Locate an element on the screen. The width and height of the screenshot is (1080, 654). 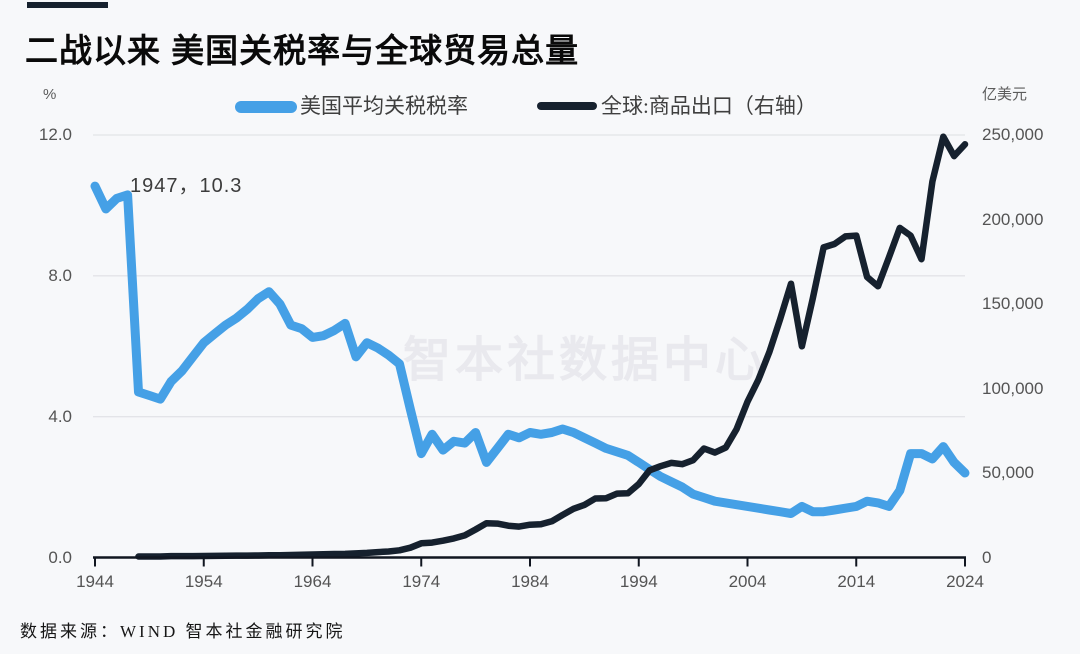
left-axis-unit: % is located at coordinates (50, 94).